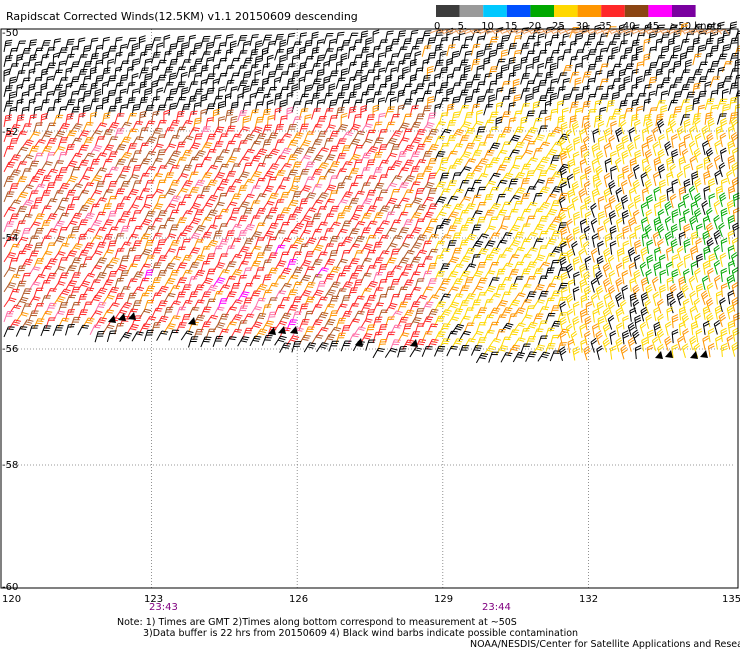  I want to click on legend-label: 25, so click(558, 26).